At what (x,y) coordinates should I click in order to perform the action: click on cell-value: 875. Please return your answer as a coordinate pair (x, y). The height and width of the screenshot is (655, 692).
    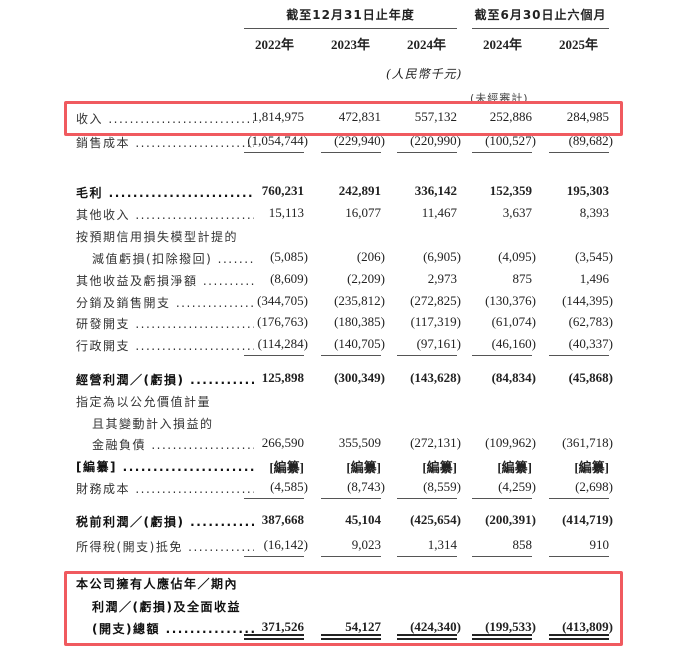
    Looking at the image, I should click on (522, 278).